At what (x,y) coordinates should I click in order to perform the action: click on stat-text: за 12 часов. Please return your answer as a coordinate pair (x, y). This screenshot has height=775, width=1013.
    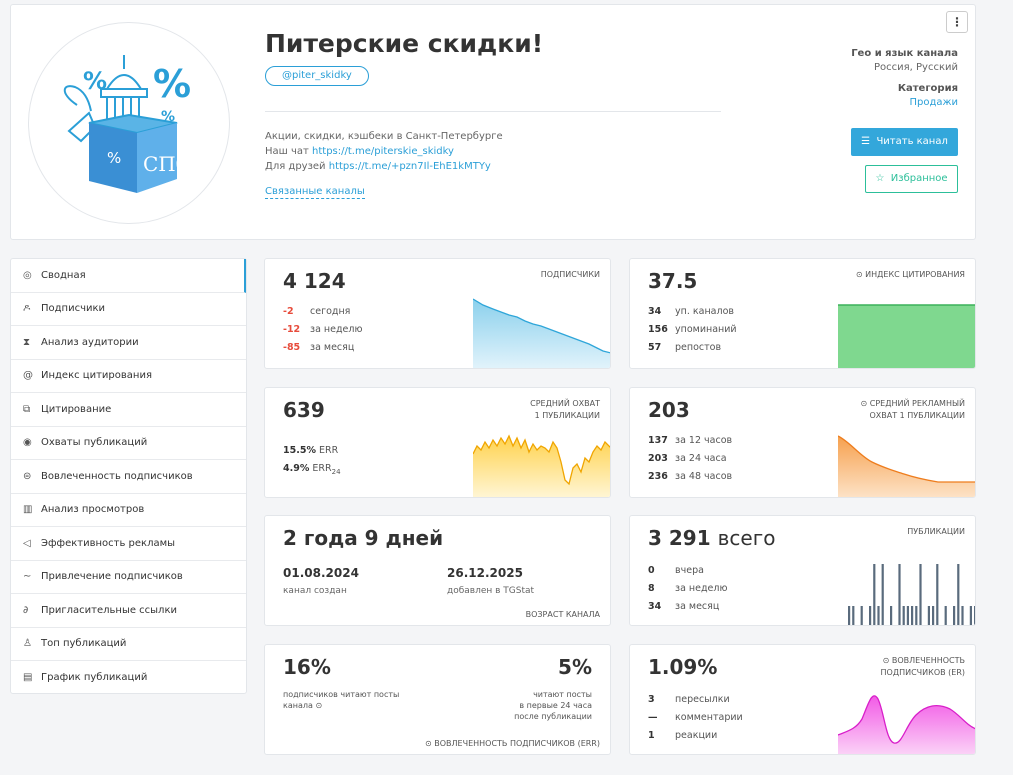
    Looking at the image, I should click on (704, 440).